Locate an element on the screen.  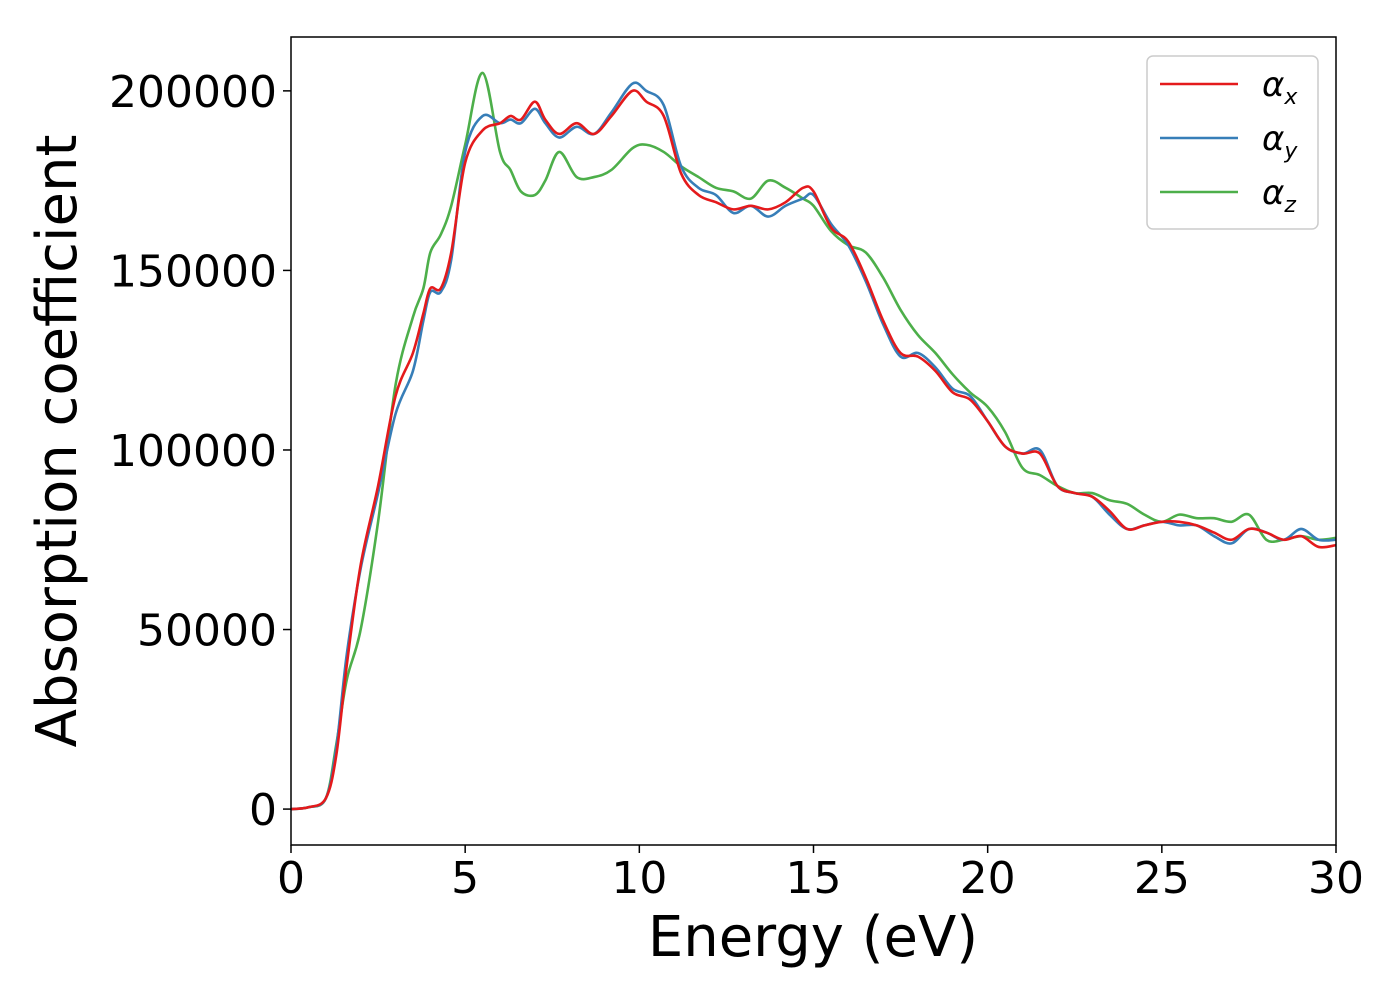
x-tick-label: 10 is located at coordinates (639, 878).